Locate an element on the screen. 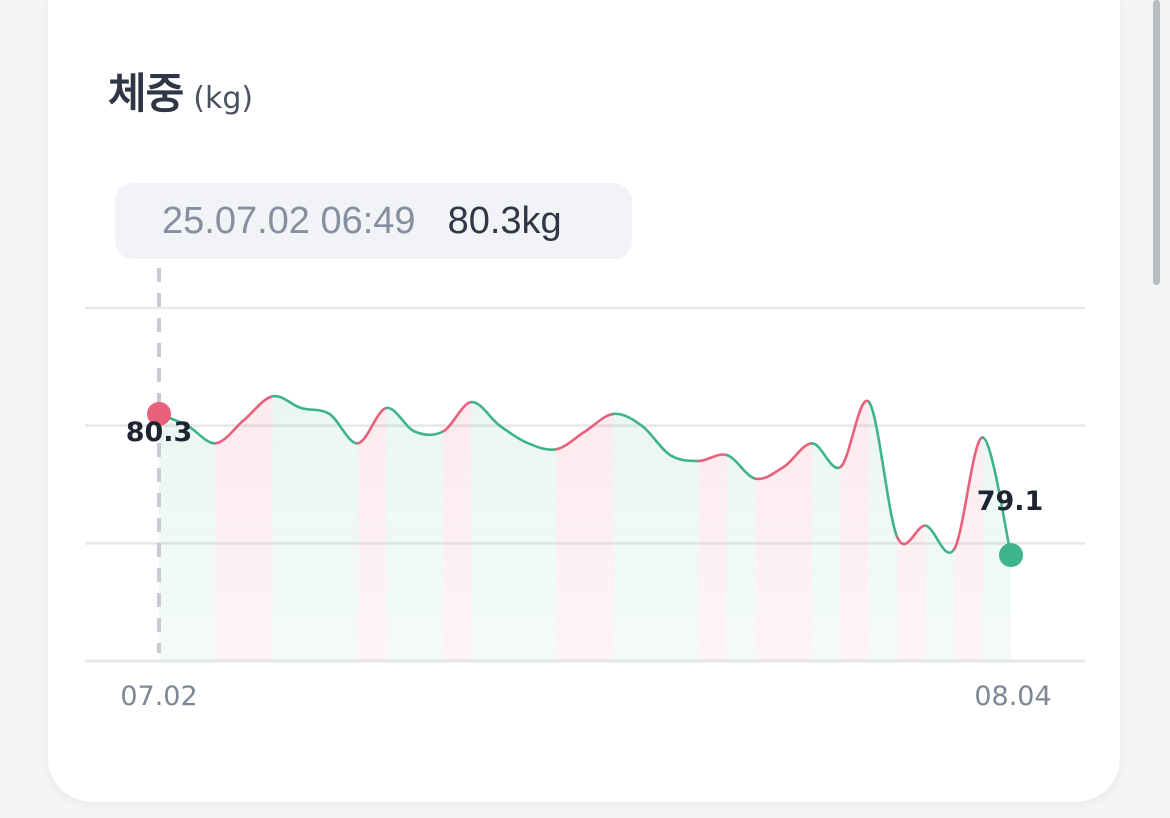 The image size is (1170, 818). start-value-label: 80.3 is located at coordinates (159, 432).